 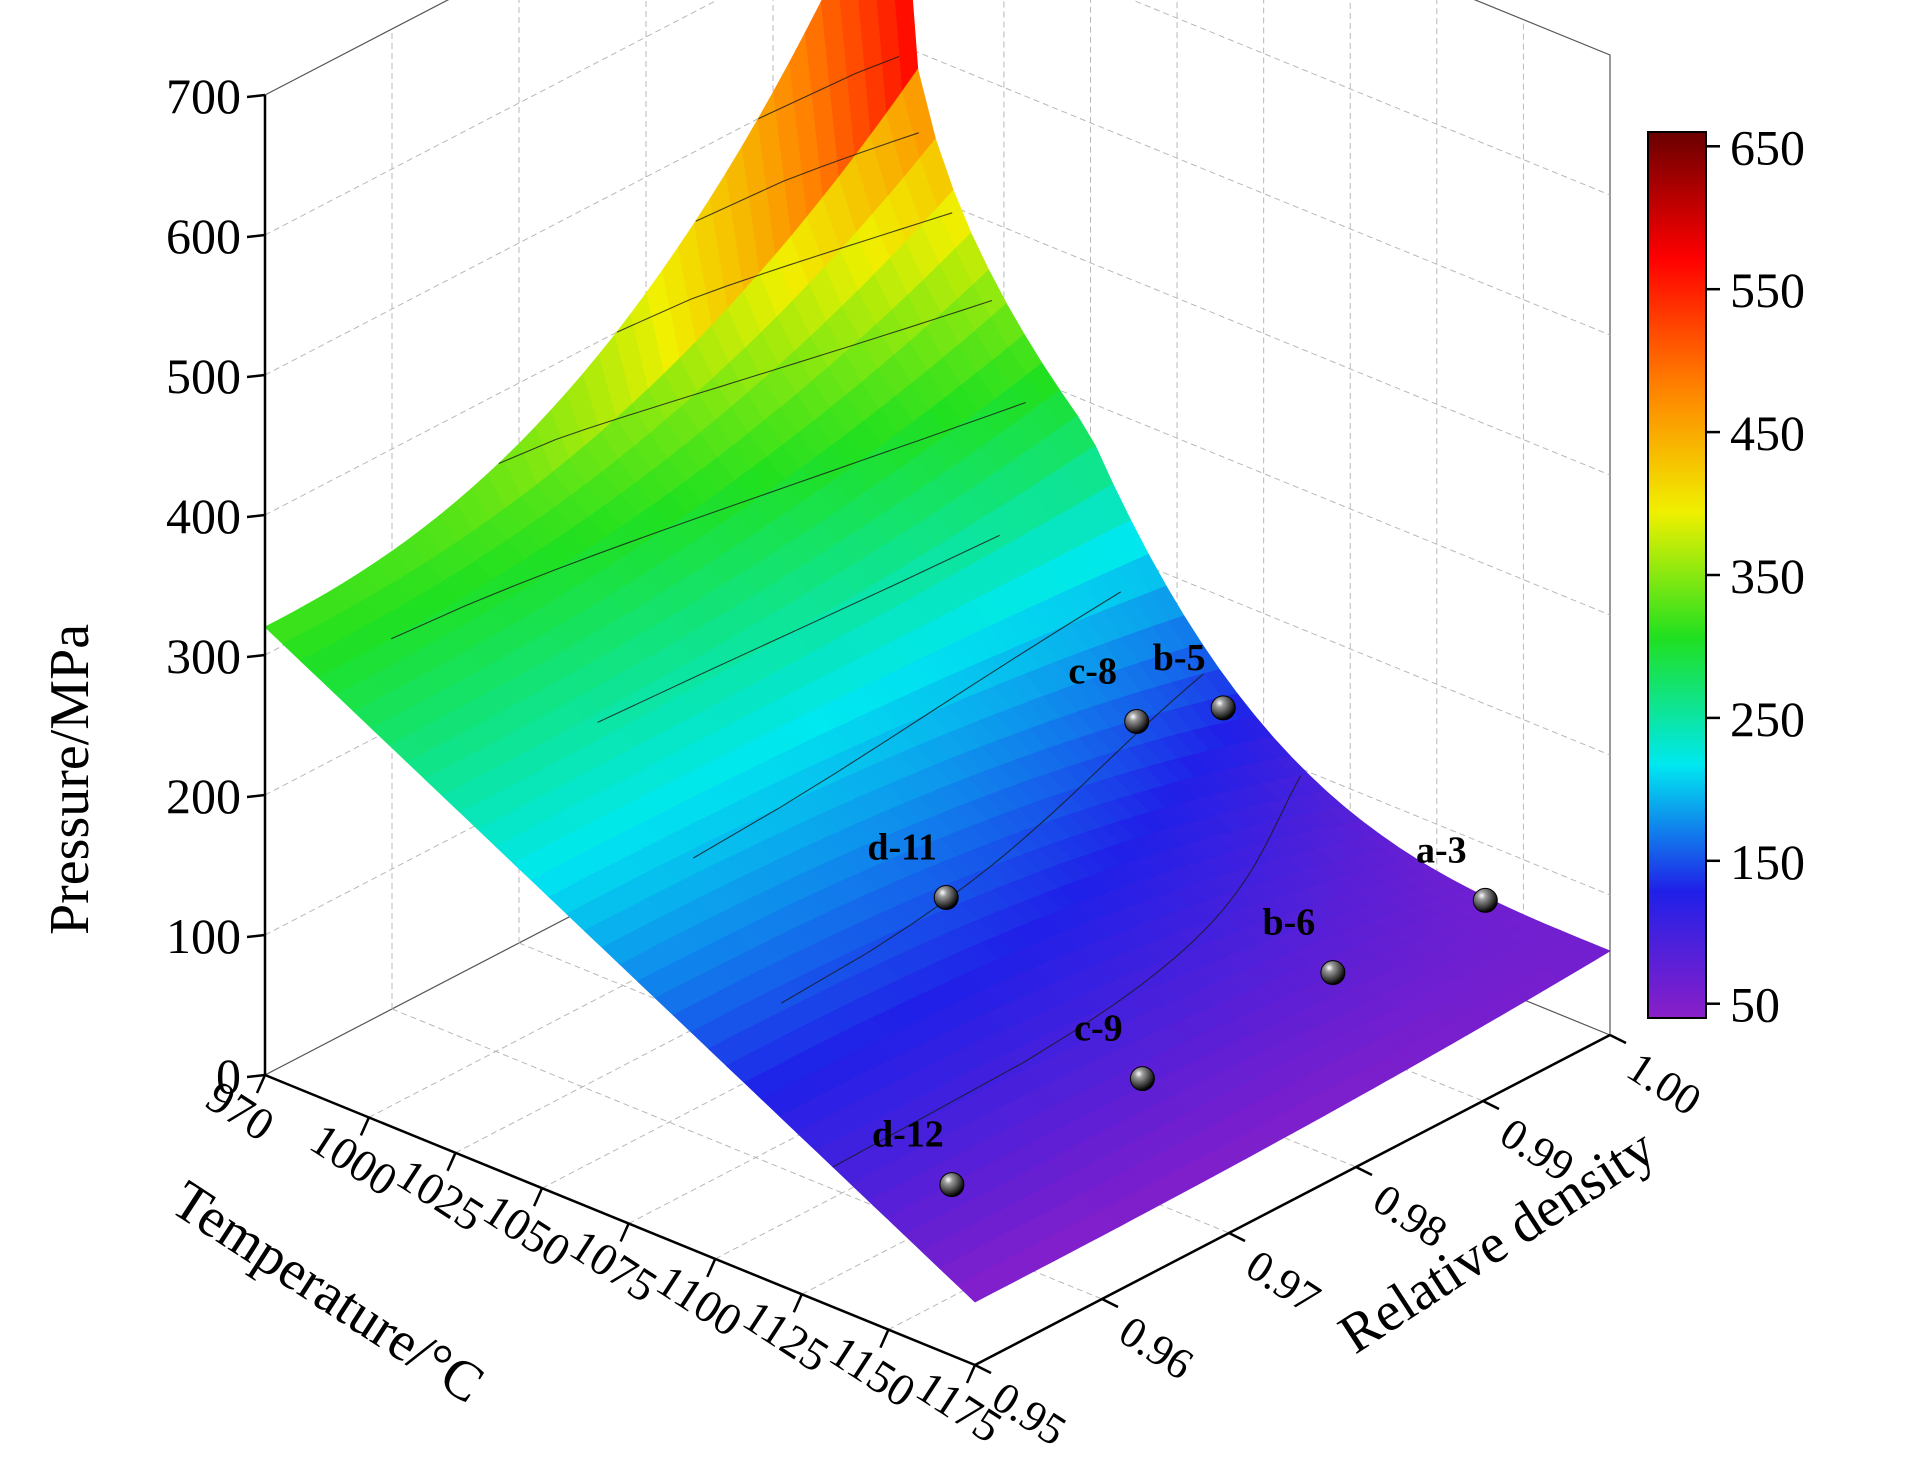 I want to click on colorbar-tick-label: 150, so click(x=1767, y=862).